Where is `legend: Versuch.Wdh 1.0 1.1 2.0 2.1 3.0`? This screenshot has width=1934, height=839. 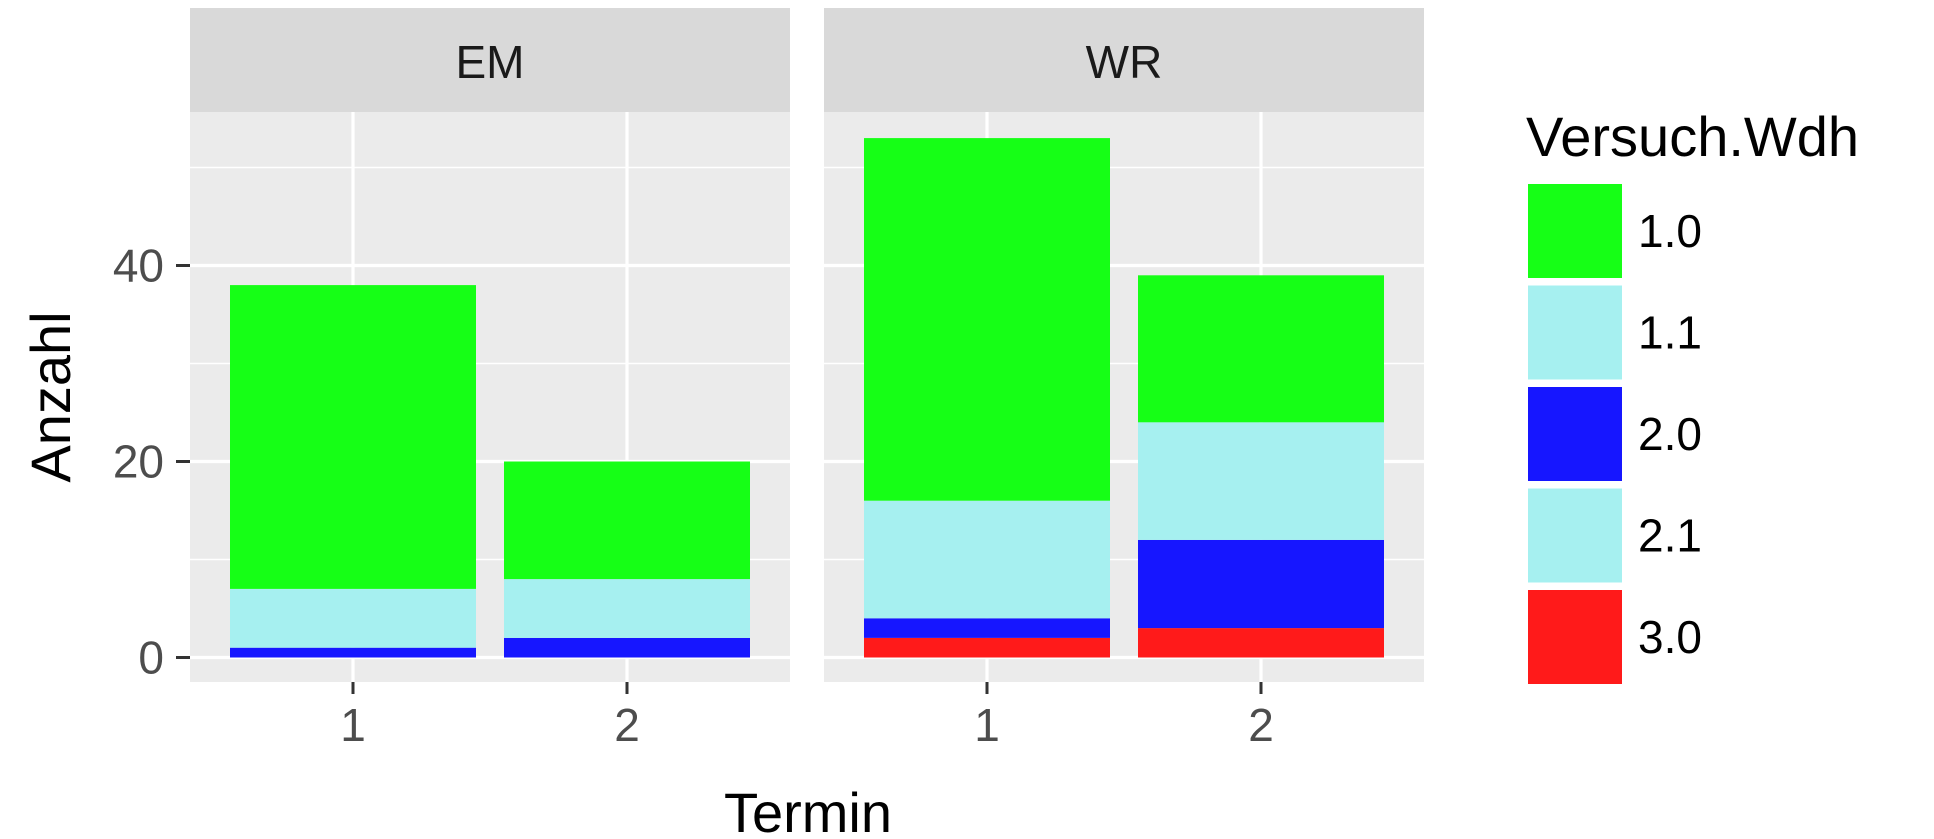 legend: Versuch.Wdh 1.0 1.1 2.0 2.1 3.0 is located at coordinates (1692, 394).